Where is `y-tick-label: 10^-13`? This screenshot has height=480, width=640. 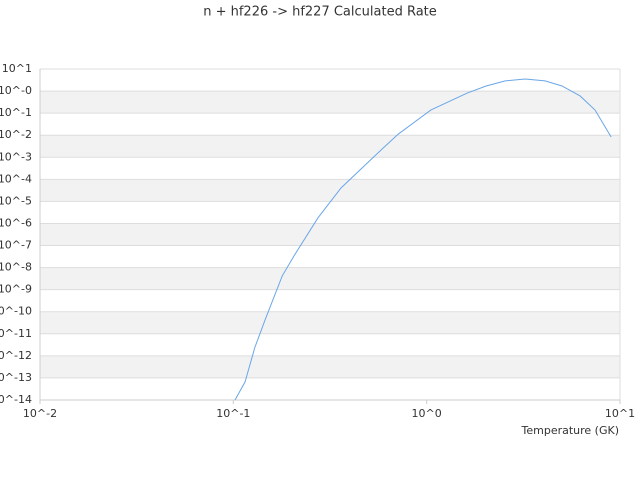 y-tick-label: 10^-13 is located at coordinates (16, 377).